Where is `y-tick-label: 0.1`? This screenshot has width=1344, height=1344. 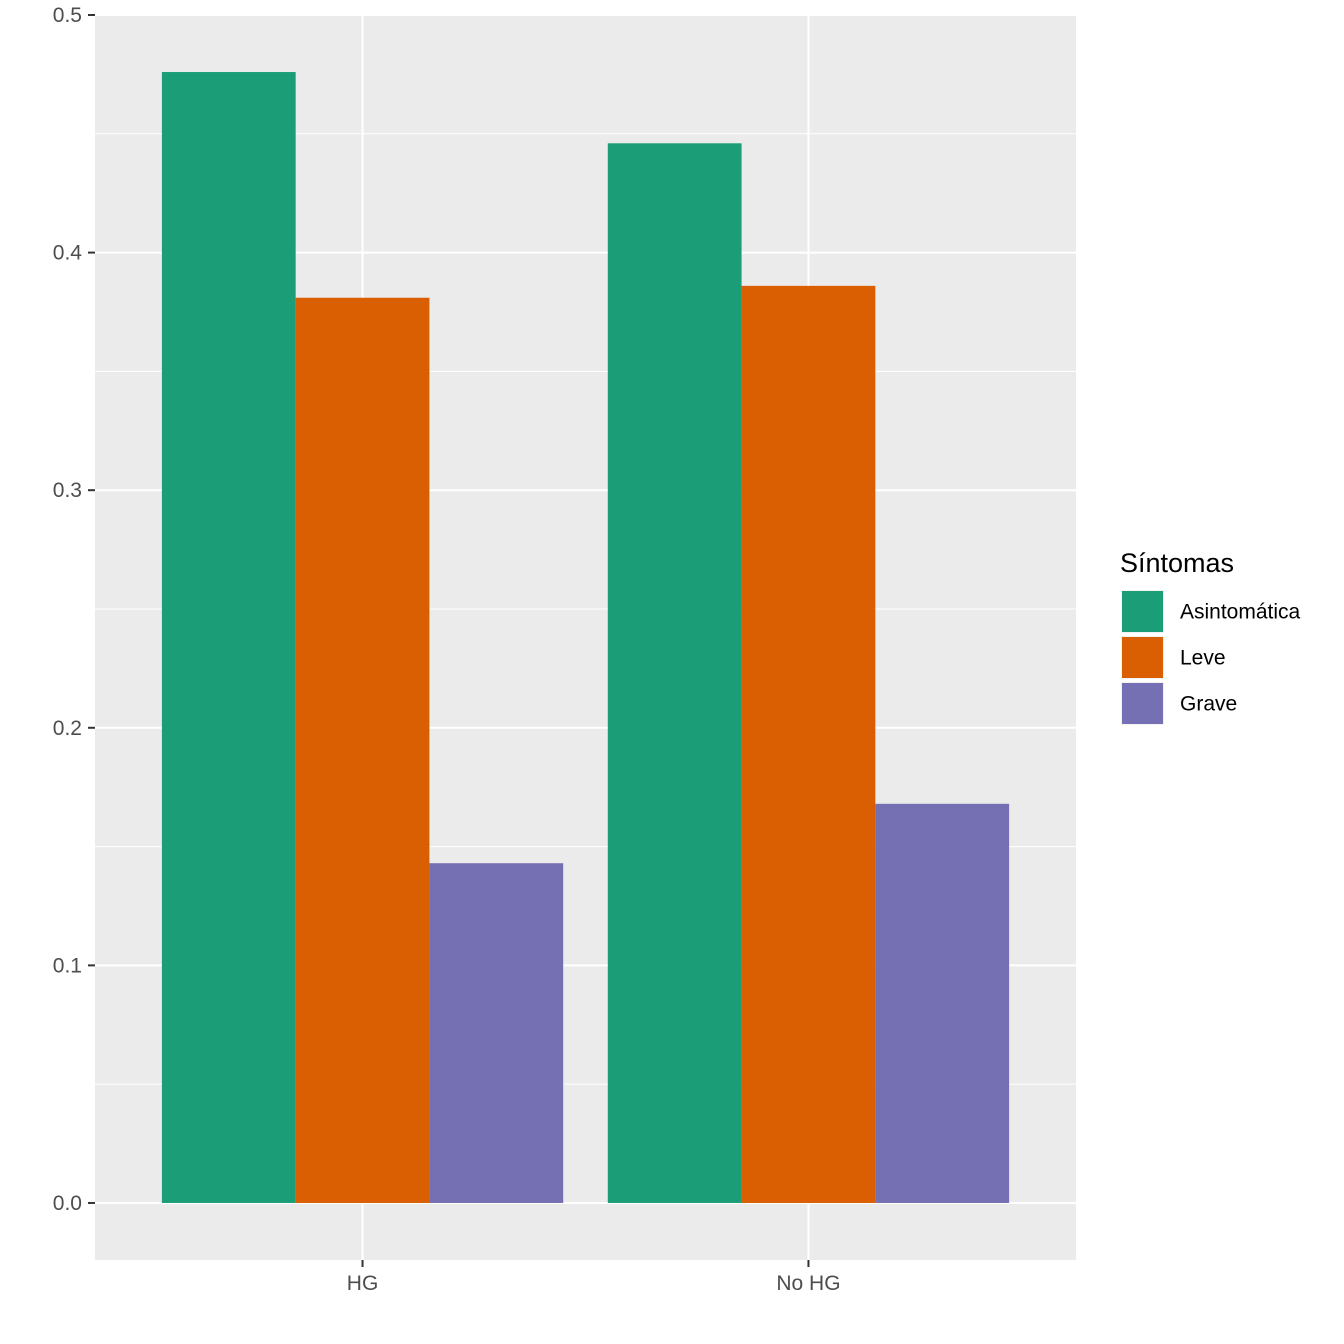
y-tick-label: 0.1 is located at coordinates (67, 965).